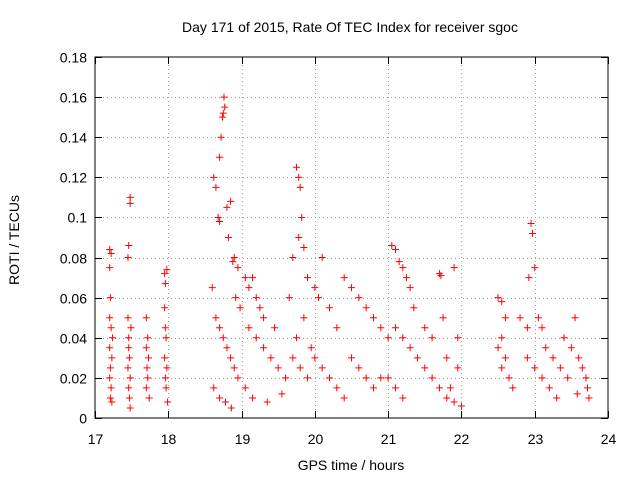 This screenshot has height=480, width=640. Describe the element at coordinates (609, 439) in the screenshot. I see `x-tick-label: 24` at that location.